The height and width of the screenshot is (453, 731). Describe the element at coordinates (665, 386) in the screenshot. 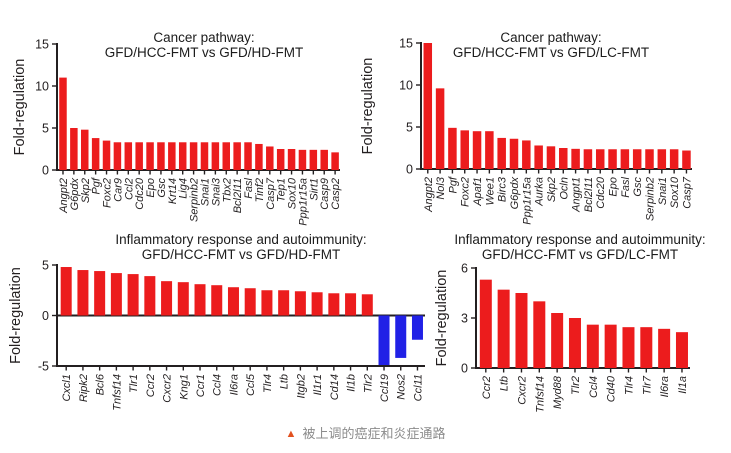

I see `category-label: Il6ra` at that location.